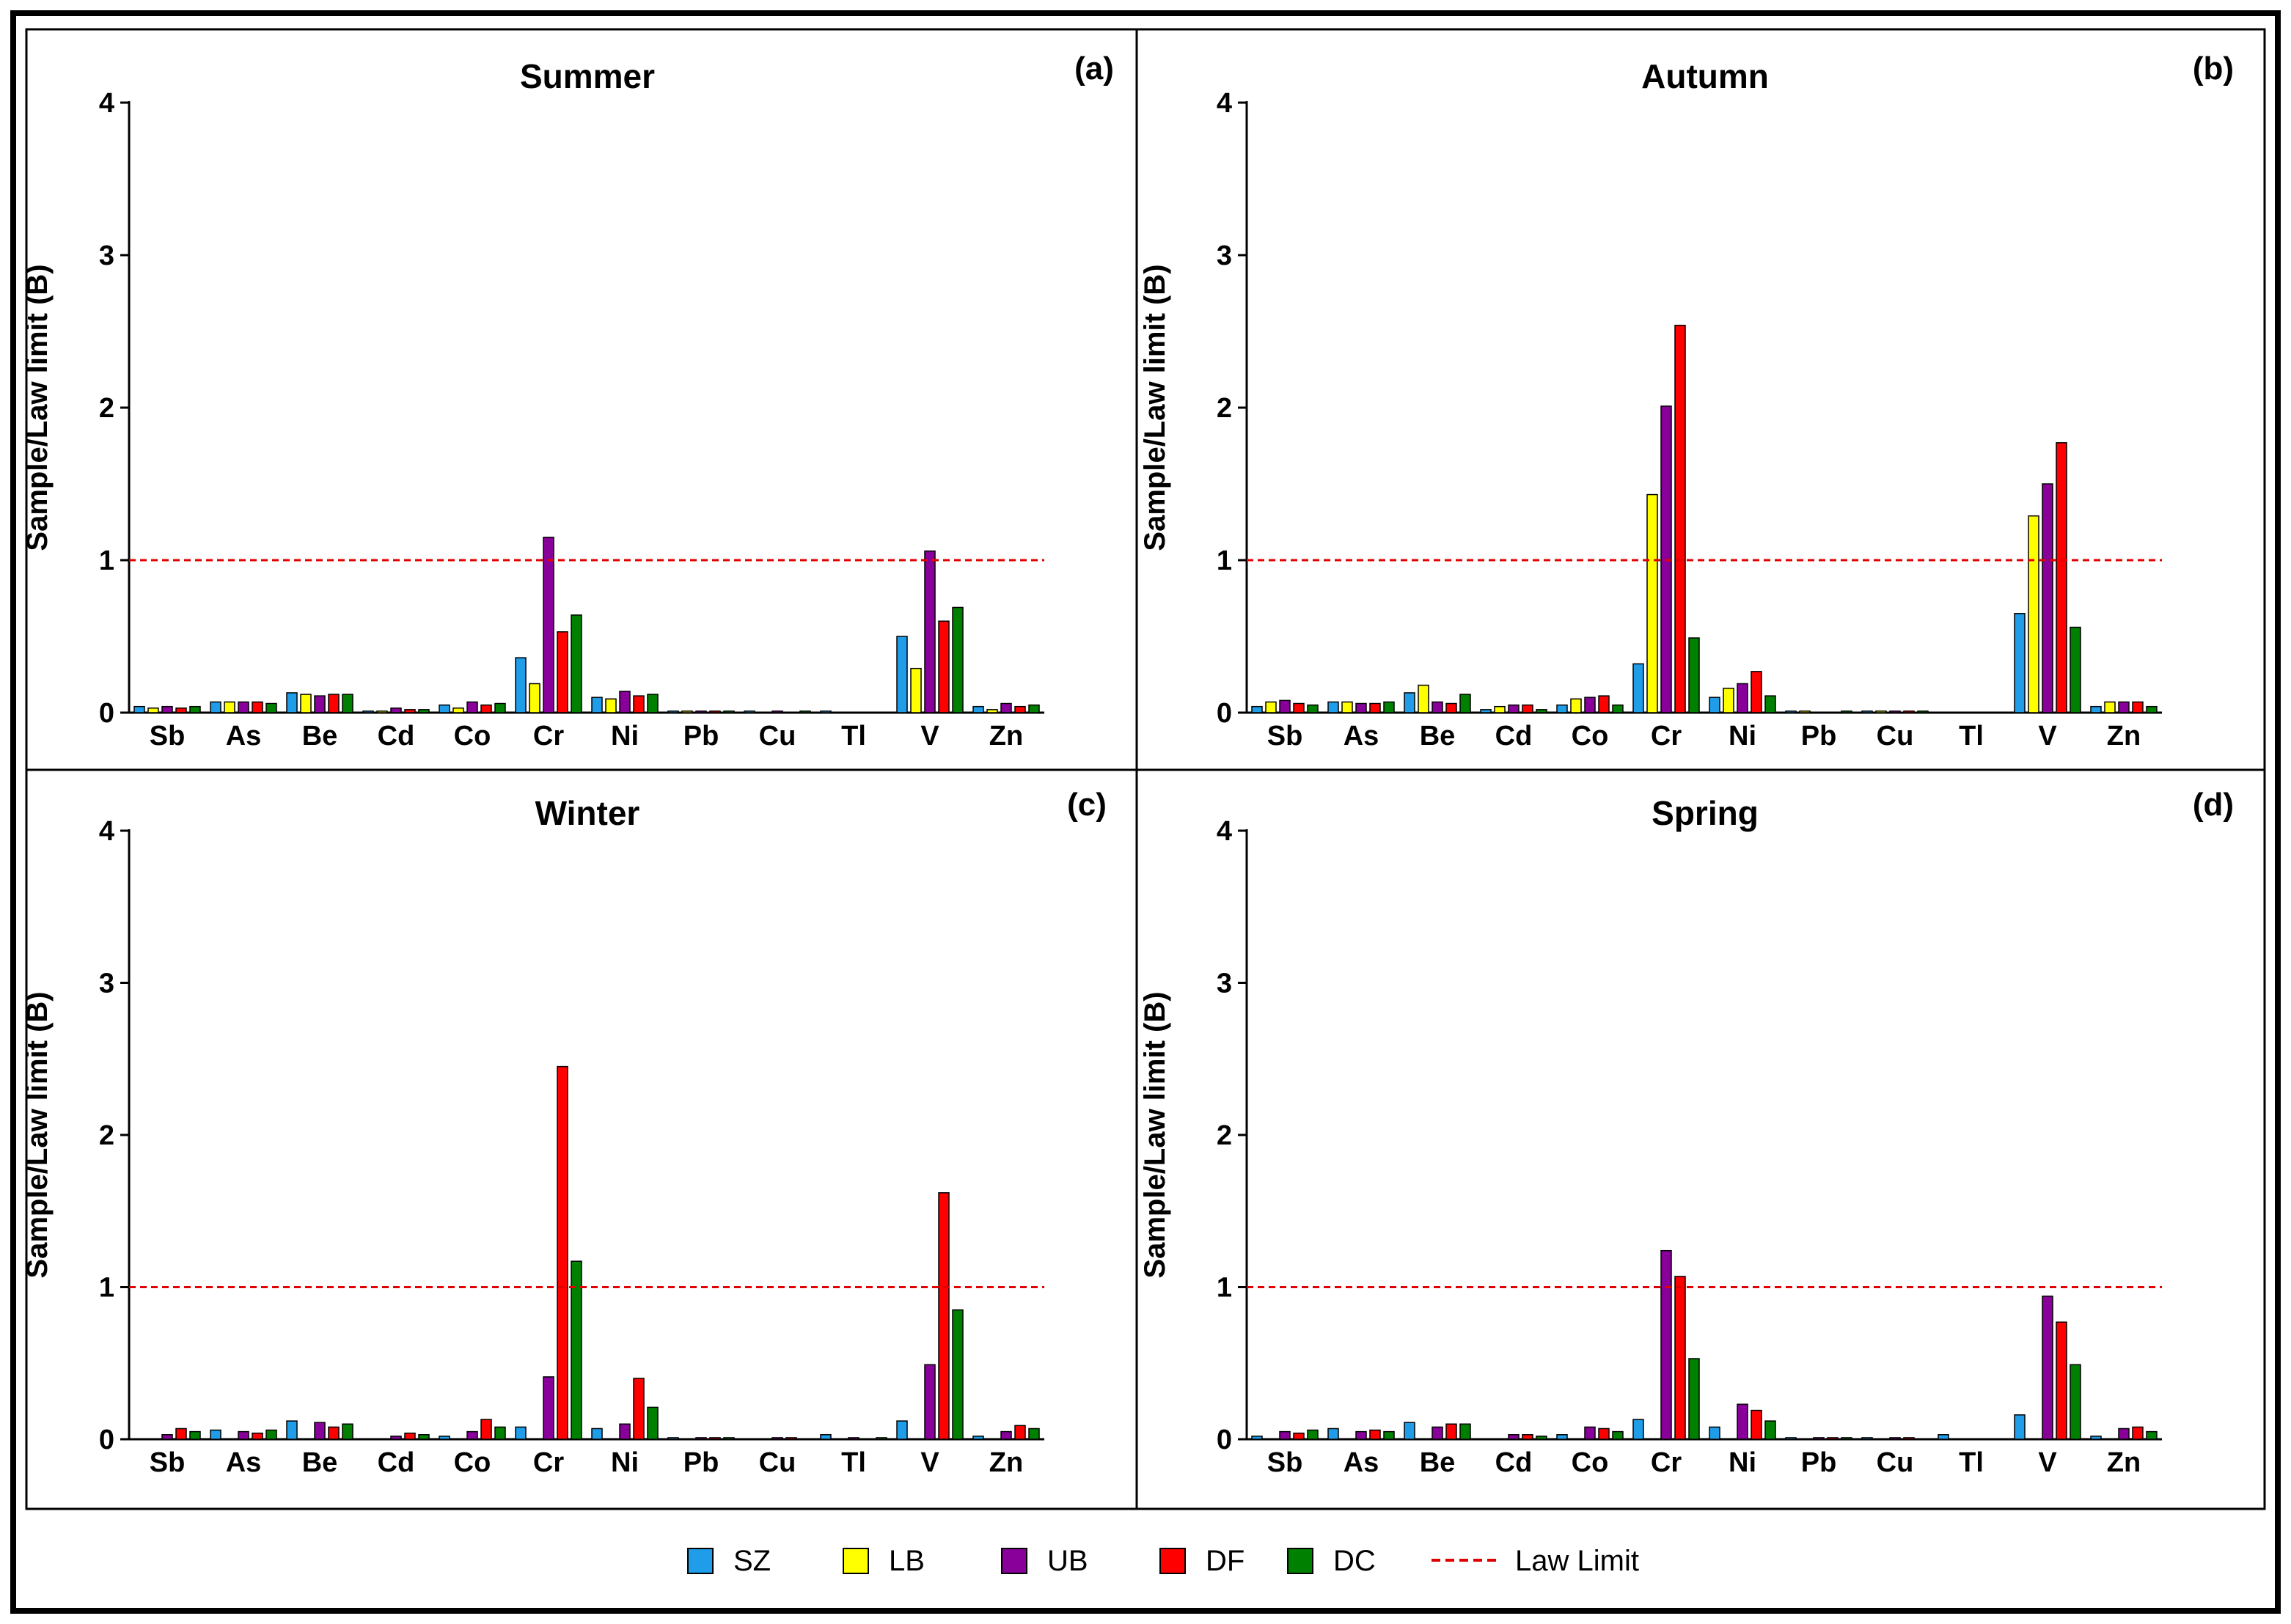  What do you see at coordinates (1791, 1438) in the screenshot?
I see `bar-pb-sz` at bounding box center [1791, 1438].